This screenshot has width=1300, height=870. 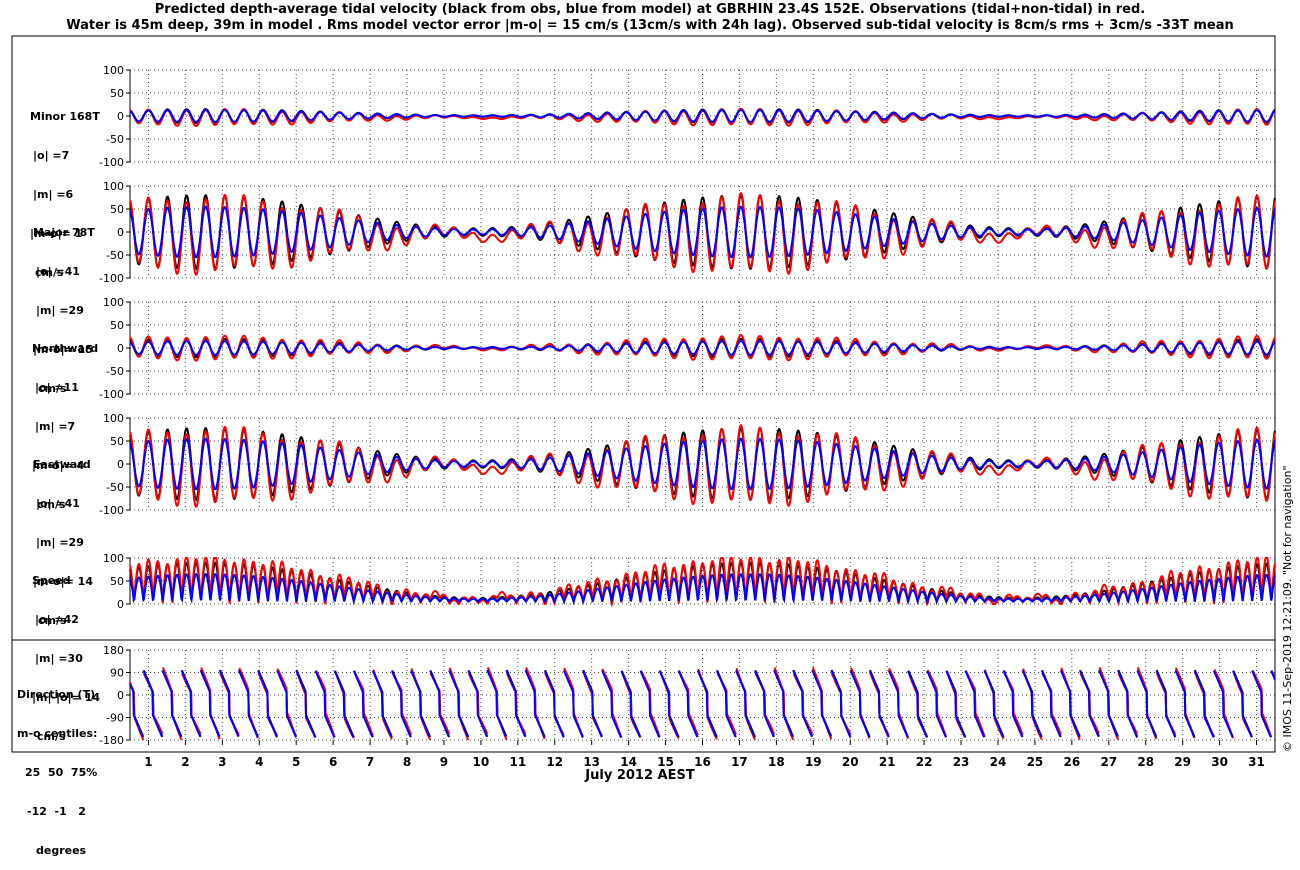 What do you see at coordinates (370, 762) in the screenshot?
I see `x-tick-label: 7` at bounding box center [370, 762].